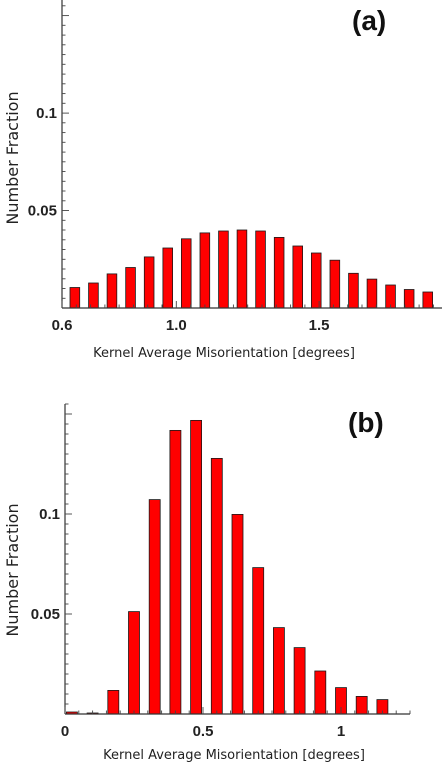 The width and height of the screenshot is (446, 764). Describe the element at coordinates (234, 755) in the screenshot. I see `x-axis-title-b: Kernel Average Misorientation [degrees]` at that location.